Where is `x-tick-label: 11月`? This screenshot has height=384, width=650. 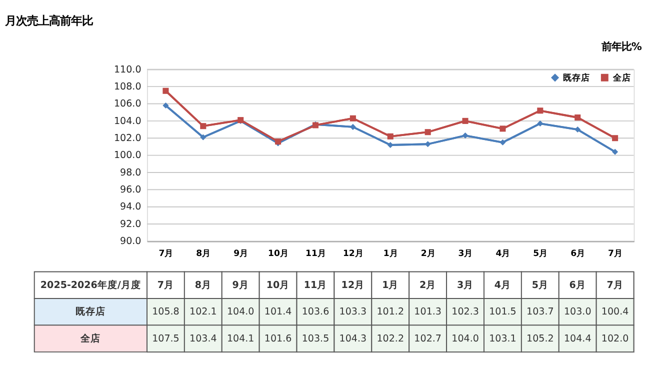
x-tick-label: 11月 is located at coordinates (316, 253).